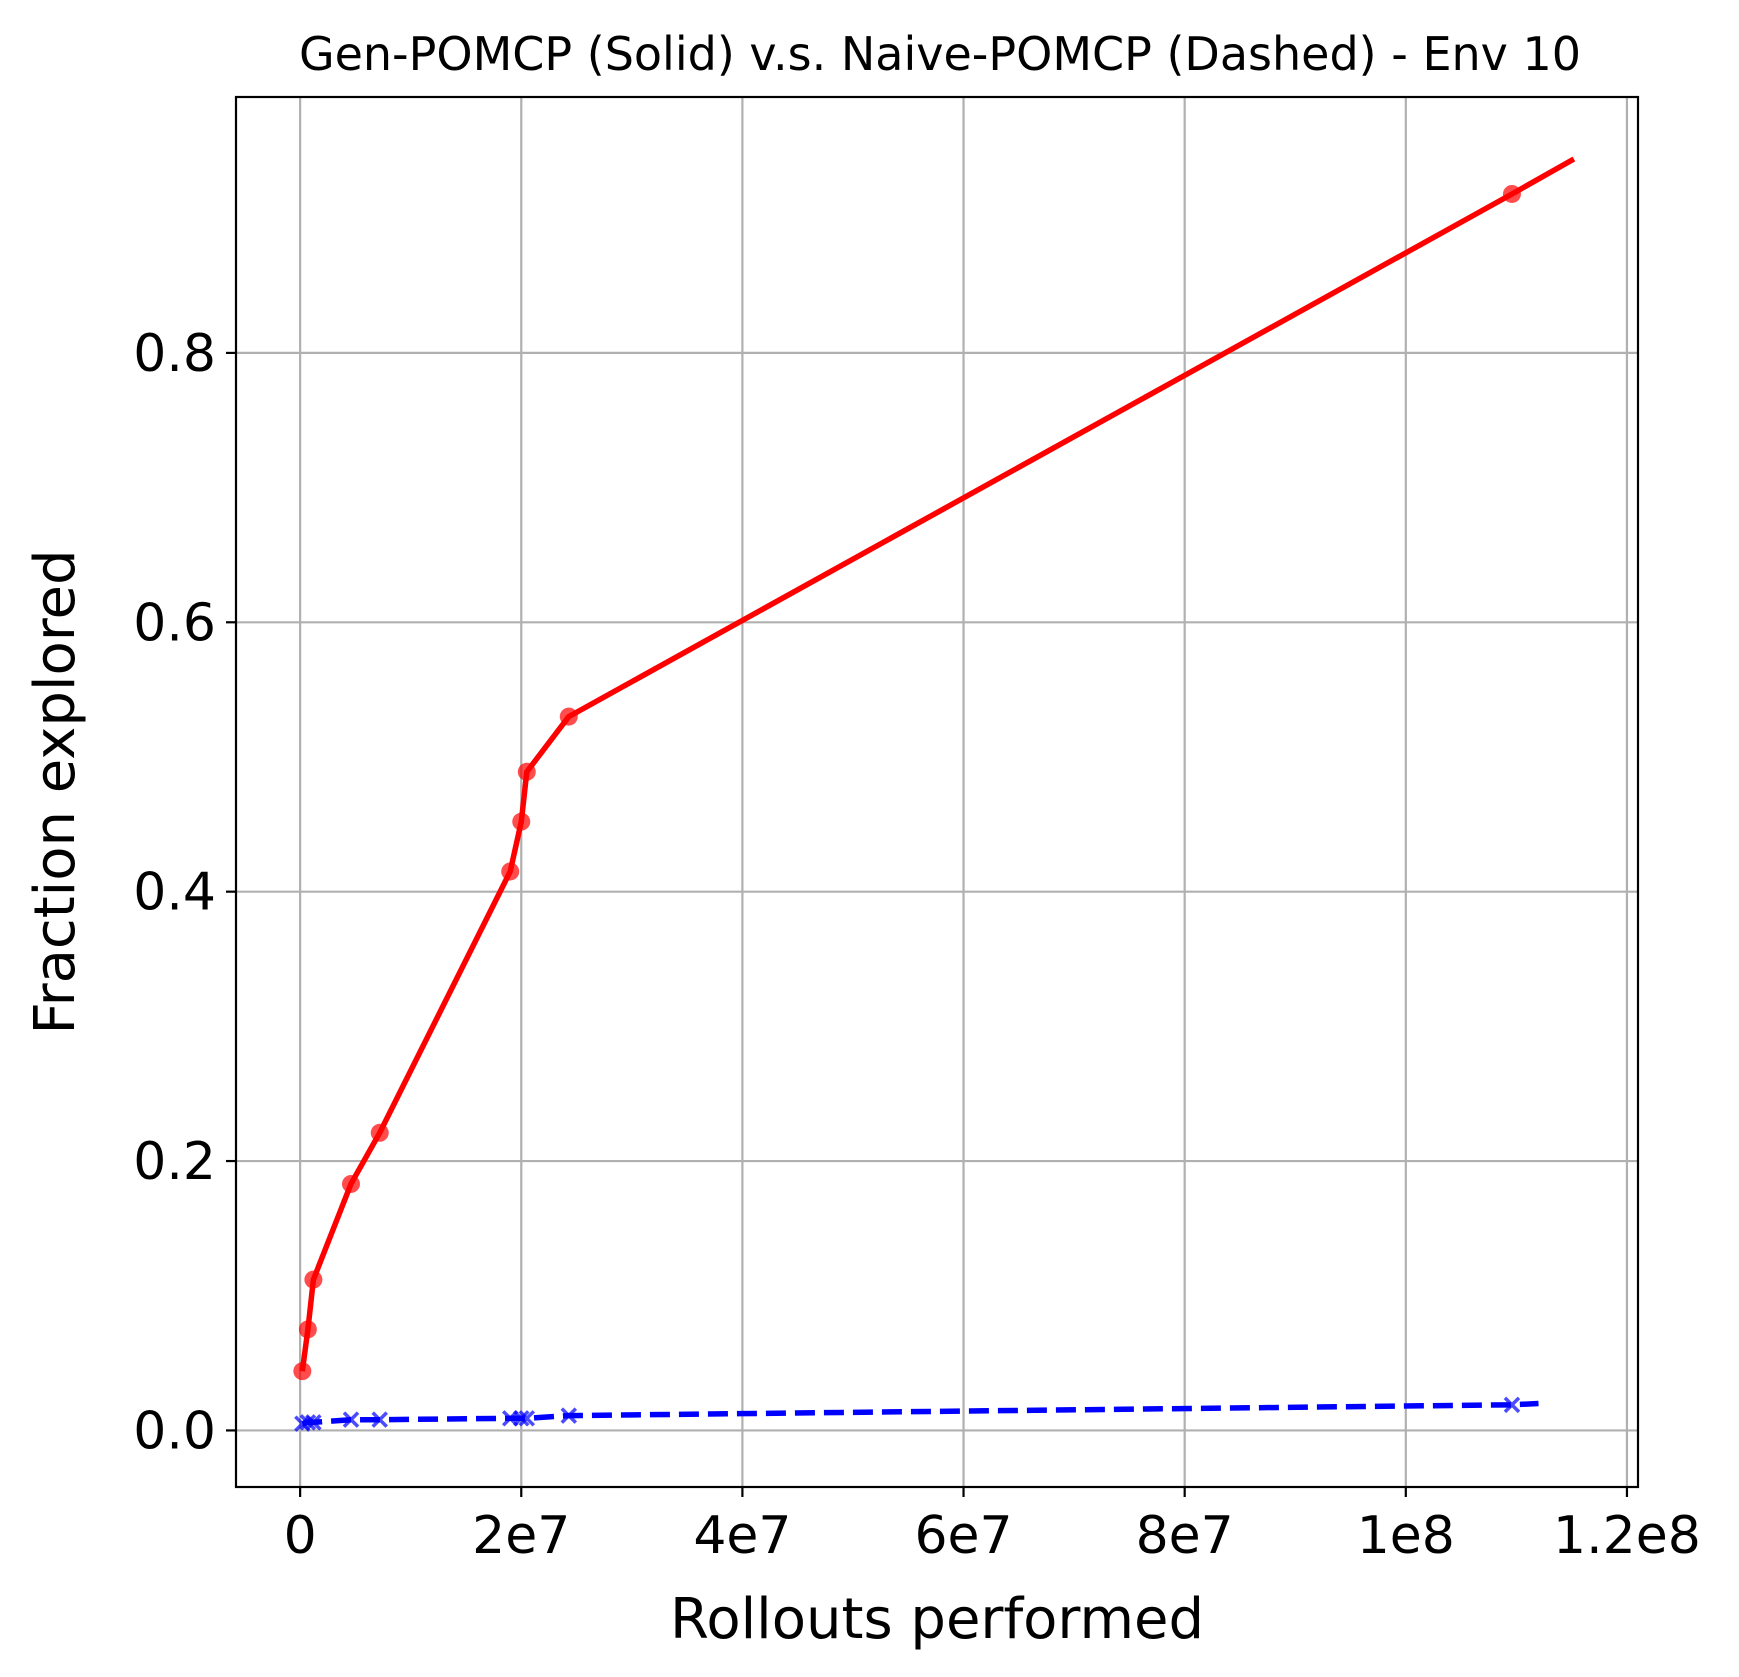  Describe the element at coordinates (521, 1536) in the screenshot. I see `x-tick-label: 2e7` at that location.